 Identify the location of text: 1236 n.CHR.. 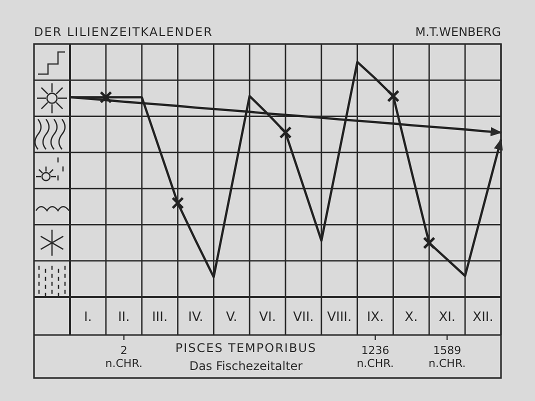
(375, 357).